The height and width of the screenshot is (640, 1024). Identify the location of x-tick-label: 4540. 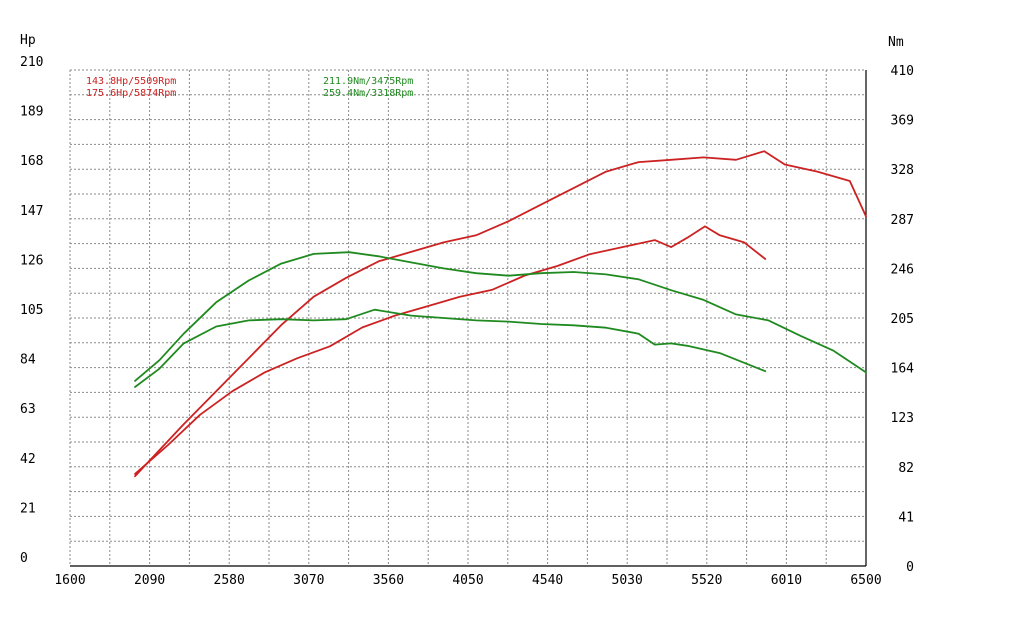
(547, 580).